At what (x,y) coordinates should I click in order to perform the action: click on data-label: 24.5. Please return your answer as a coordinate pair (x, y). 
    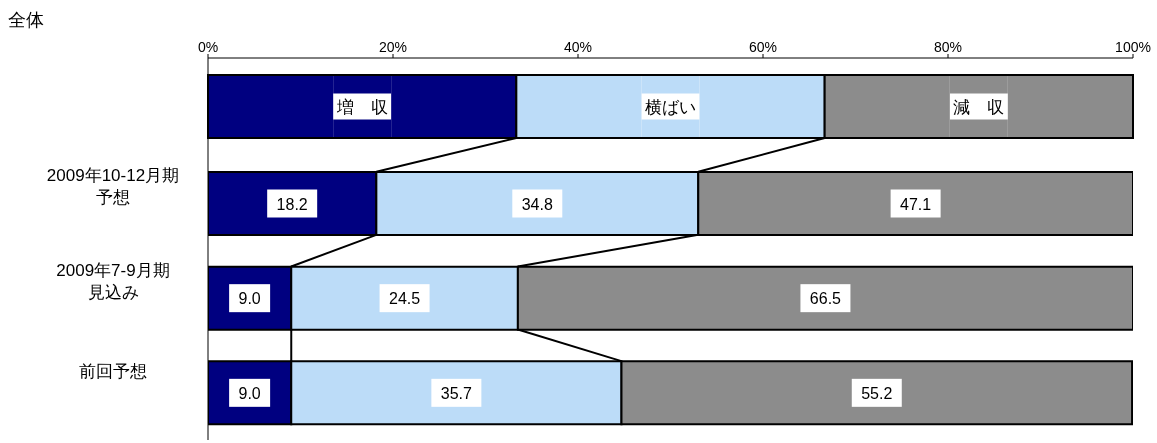
    Looking at the image, I should click on (404, 299).